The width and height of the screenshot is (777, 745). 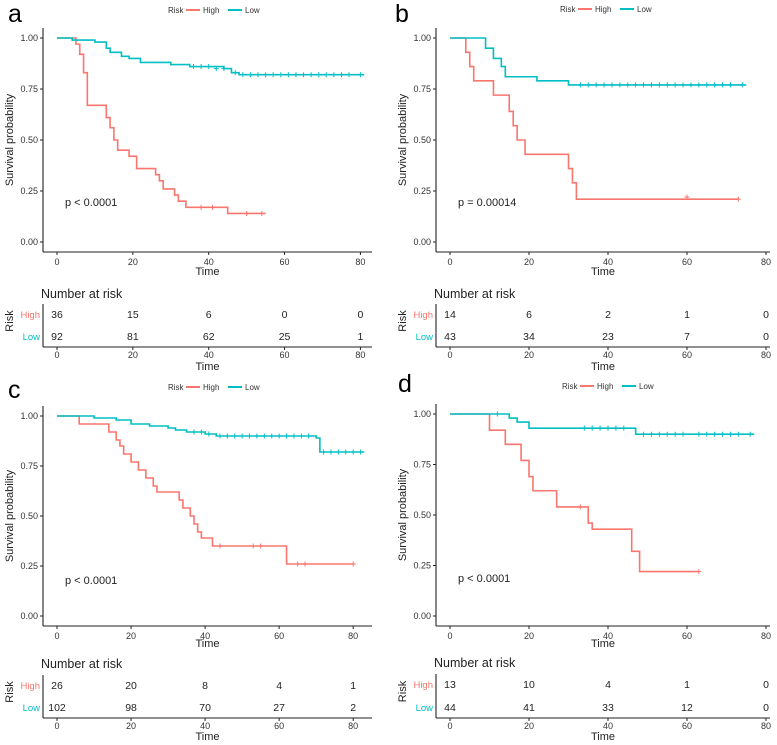 What do you see at coordinates (209, 315) in the screenshot?
I see `risk-count: 6` at bounding box center [209, 315].